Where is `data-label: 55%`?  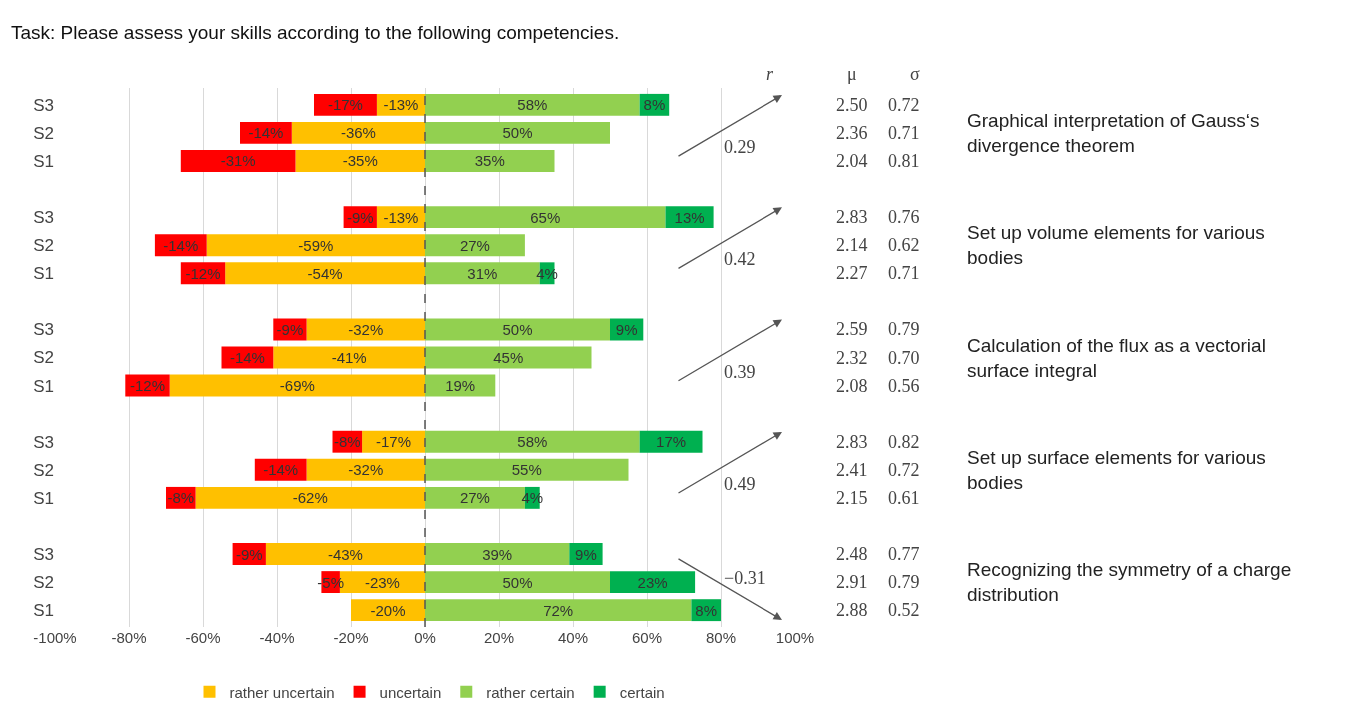
data-label: 55% is located at coordinates (526, 470).